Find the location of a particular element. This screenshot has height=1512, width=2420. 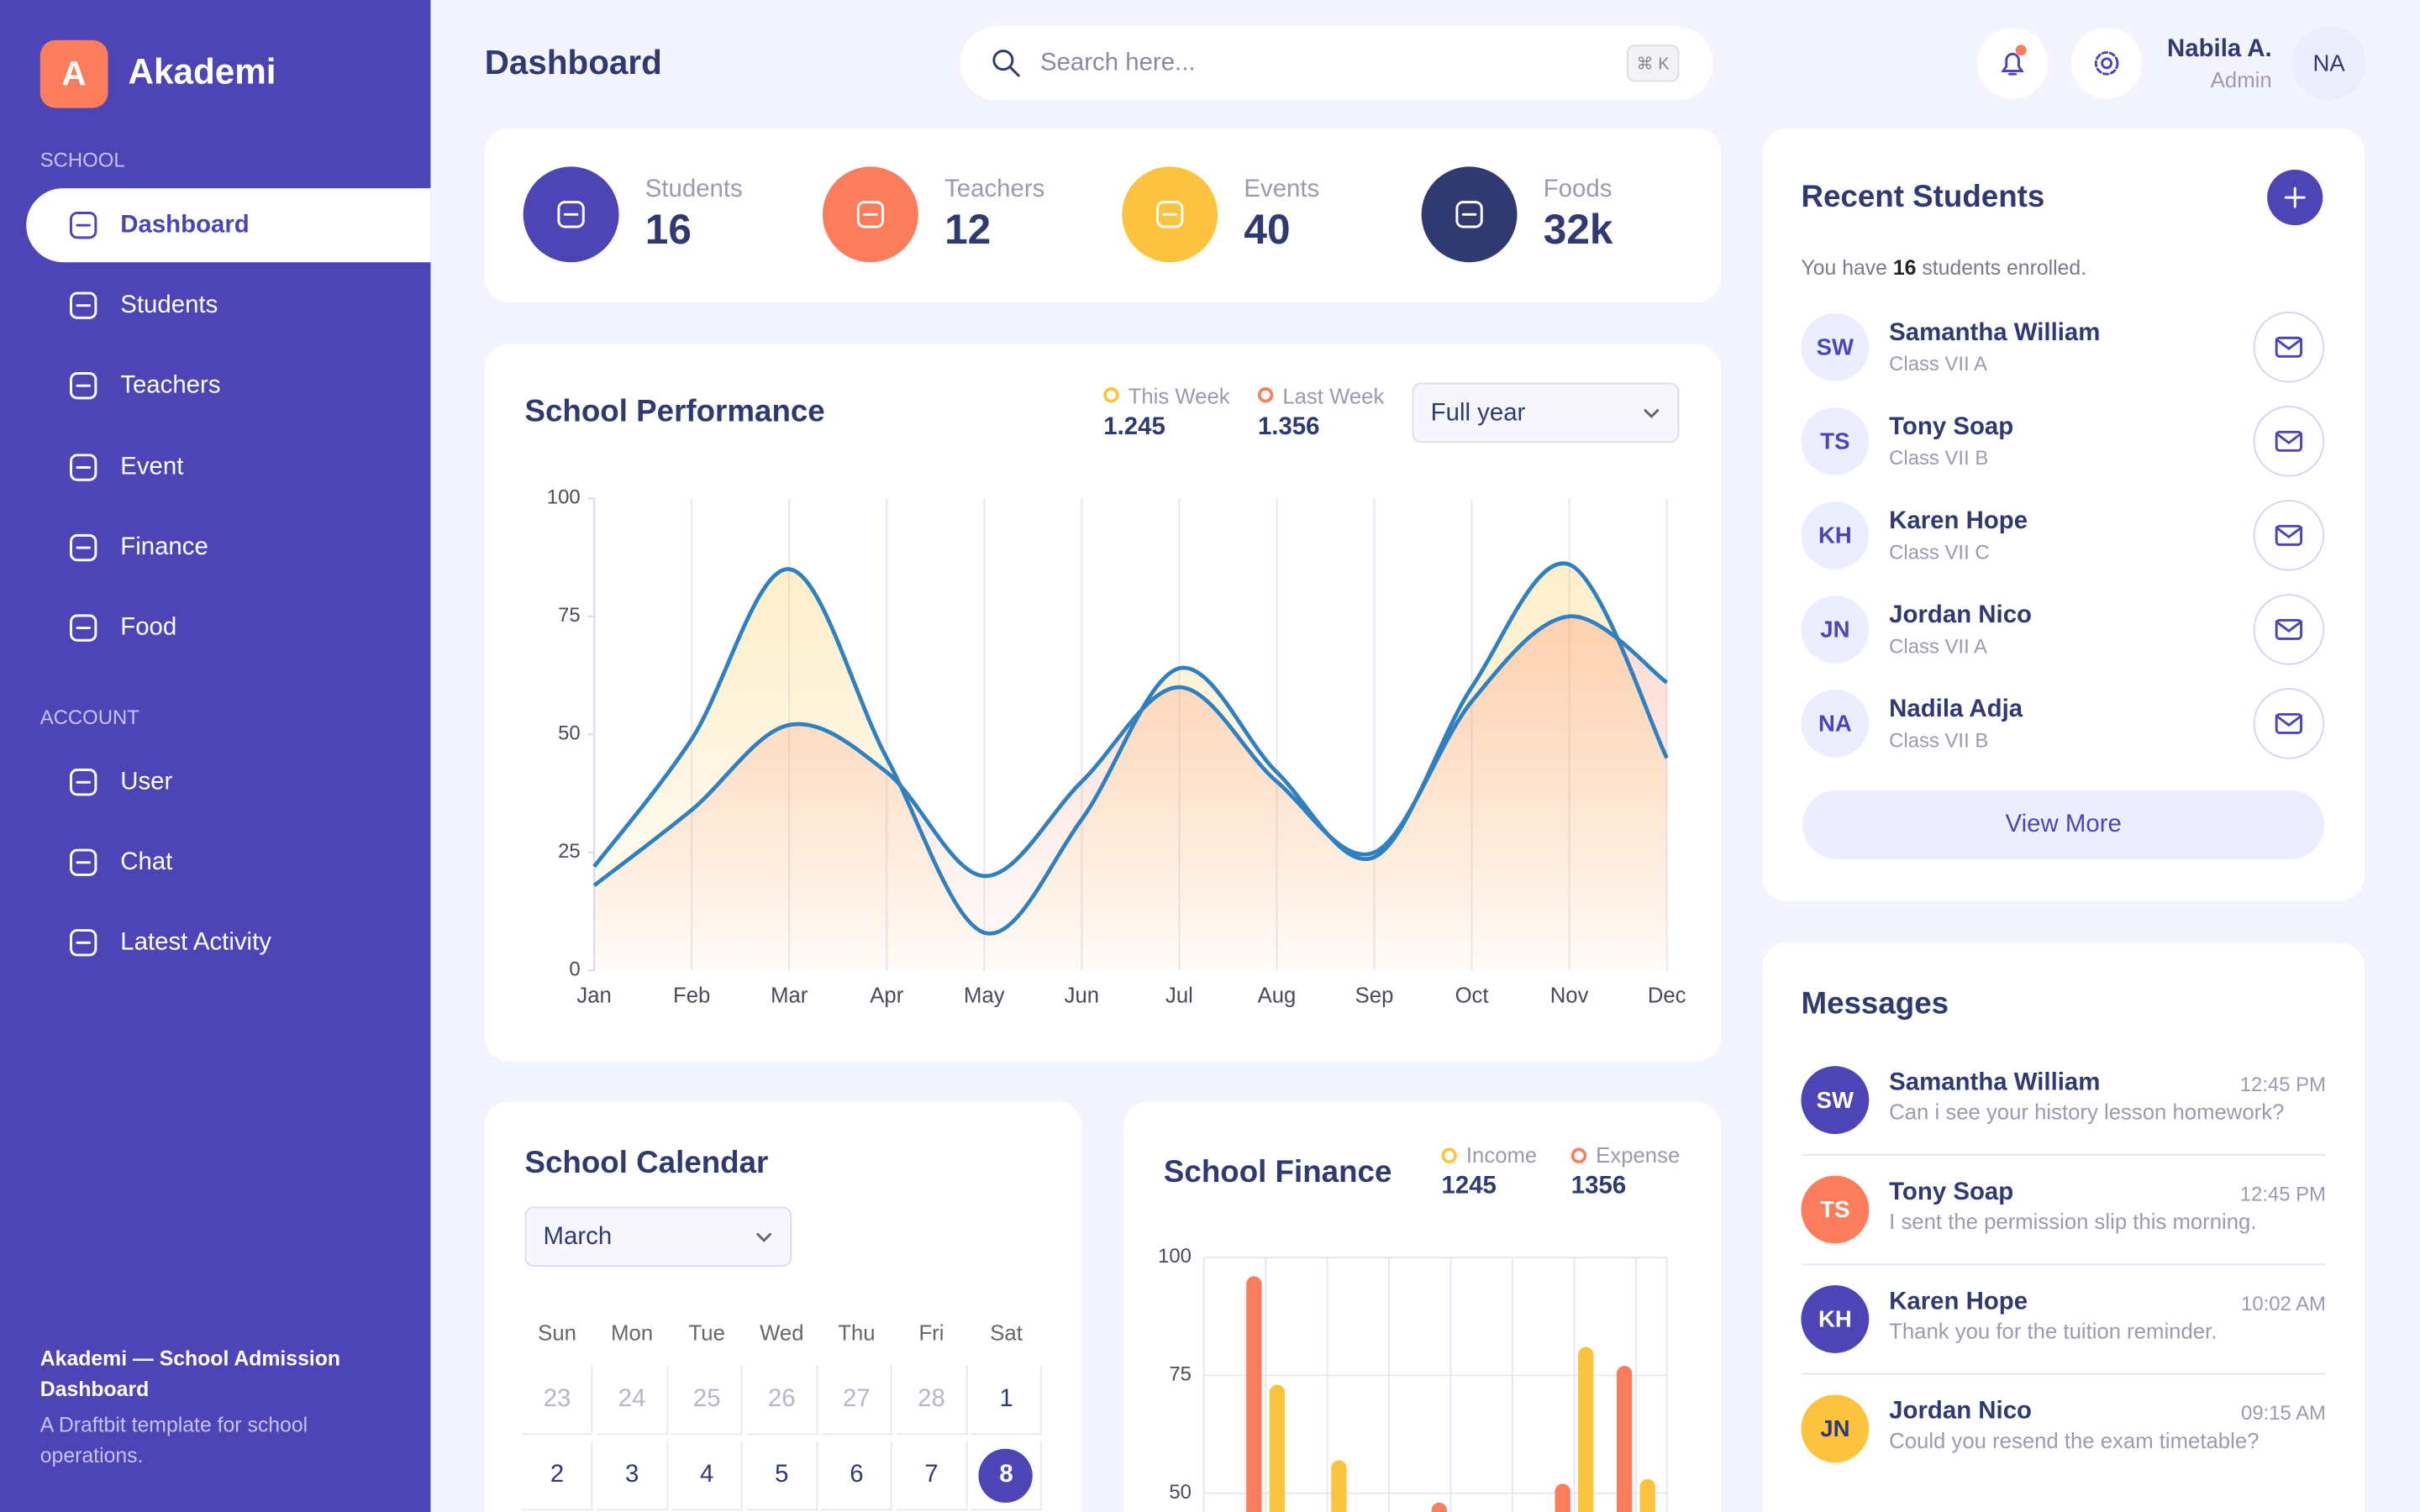

add-button is located at coordinates (2295, 198).